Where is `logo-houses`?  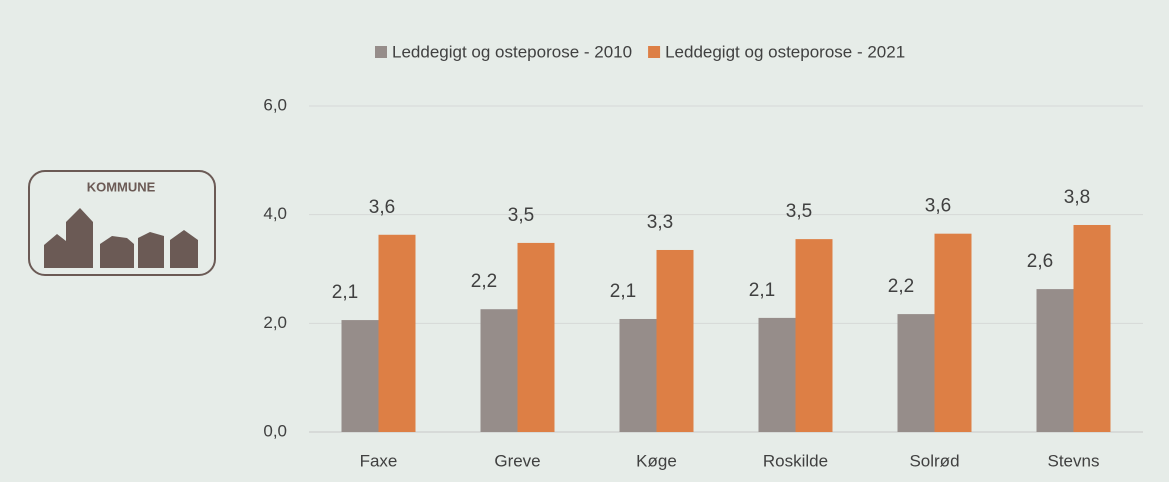 logo-houses is located at coordinates (121, 238).